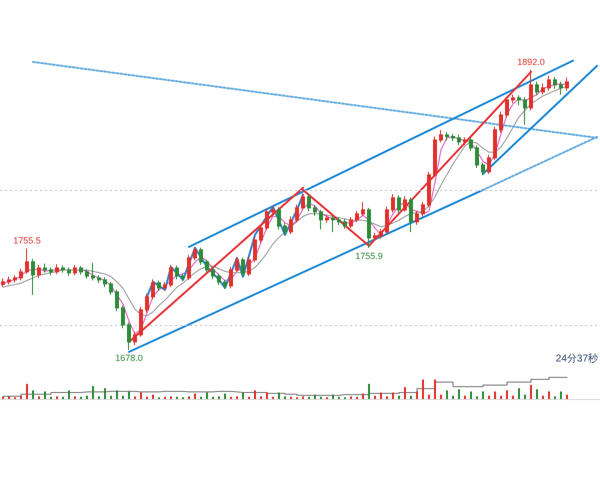  I want to click on text: 24分37秒, so click(577, 358).